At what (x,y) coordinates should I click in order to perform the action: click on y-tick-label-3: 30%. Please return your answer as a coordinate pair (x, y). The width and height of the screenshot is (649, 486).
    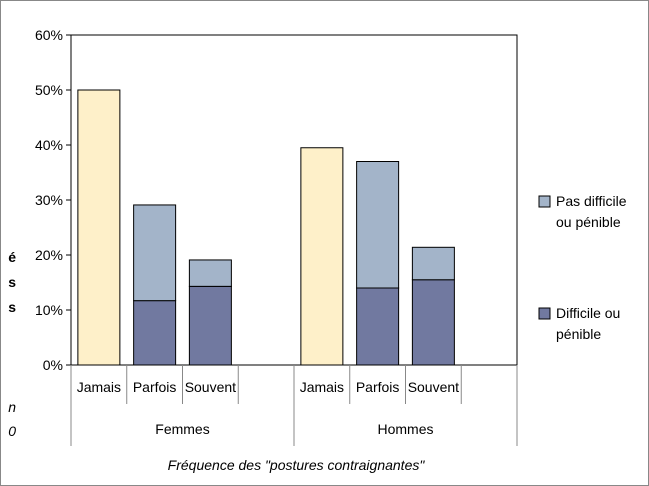
    Looking at the image, I should click on (49, 200).